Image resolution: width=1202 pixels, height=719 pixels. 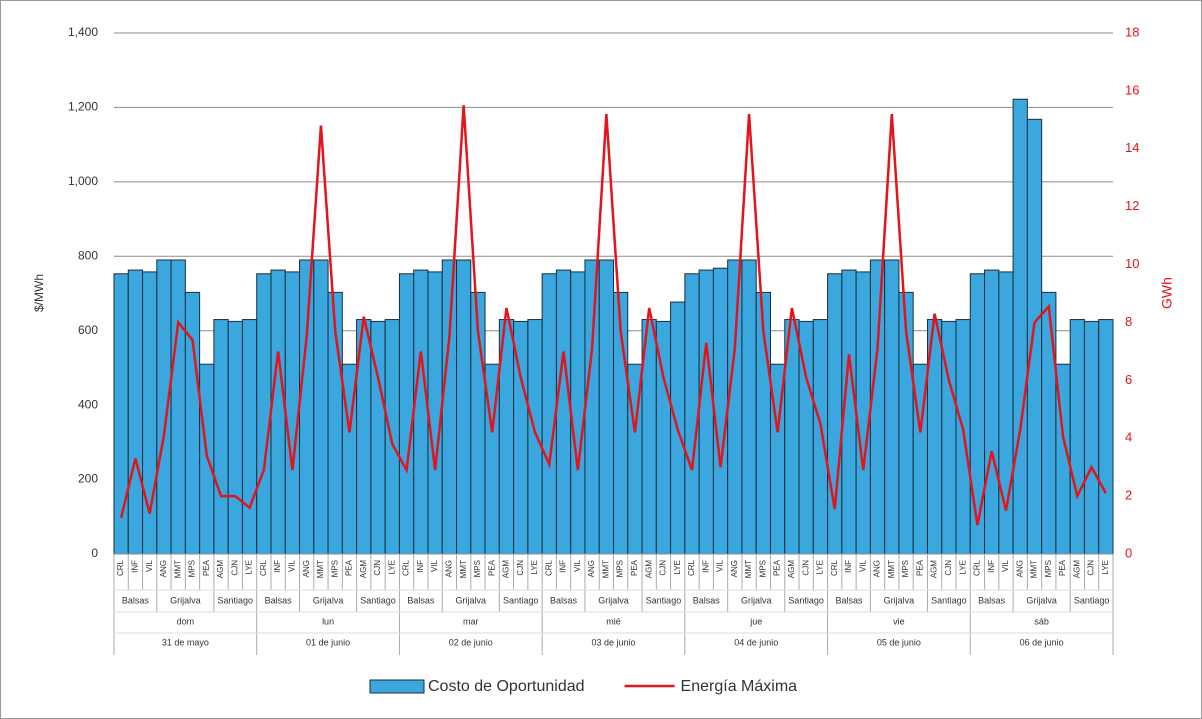 I want to click on y-tick-label: 800, so click(x=88, y=255).